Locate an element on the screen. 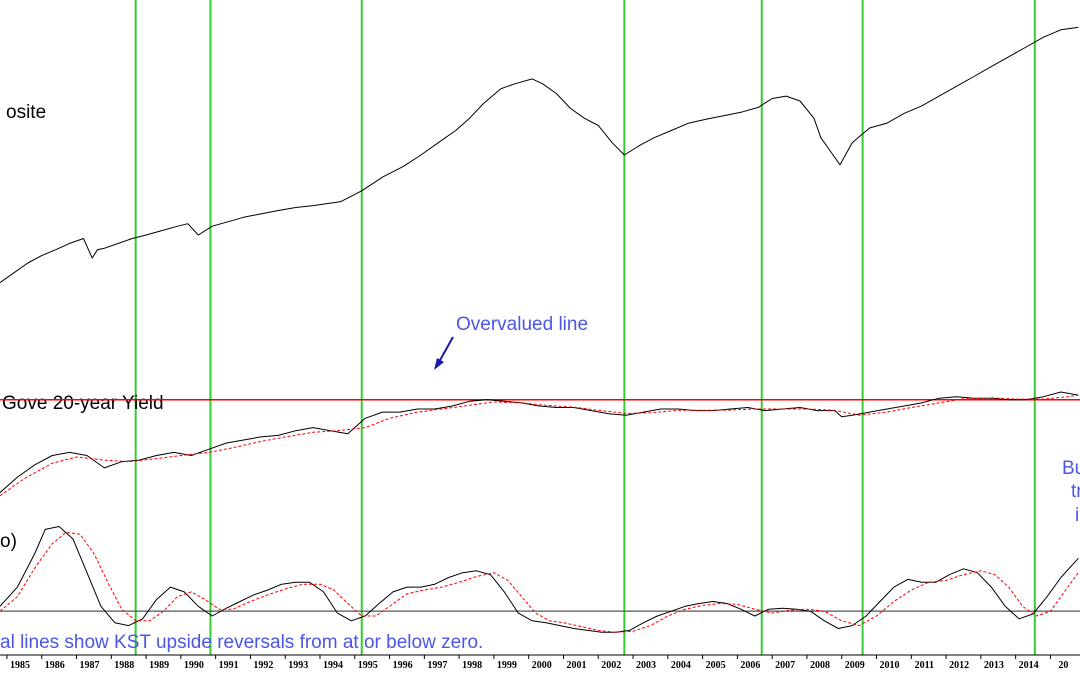 Image resolution: width=1080 pixels, height=675 pixels. x-tick-label: 2004 is located at coordinates (681, 665).